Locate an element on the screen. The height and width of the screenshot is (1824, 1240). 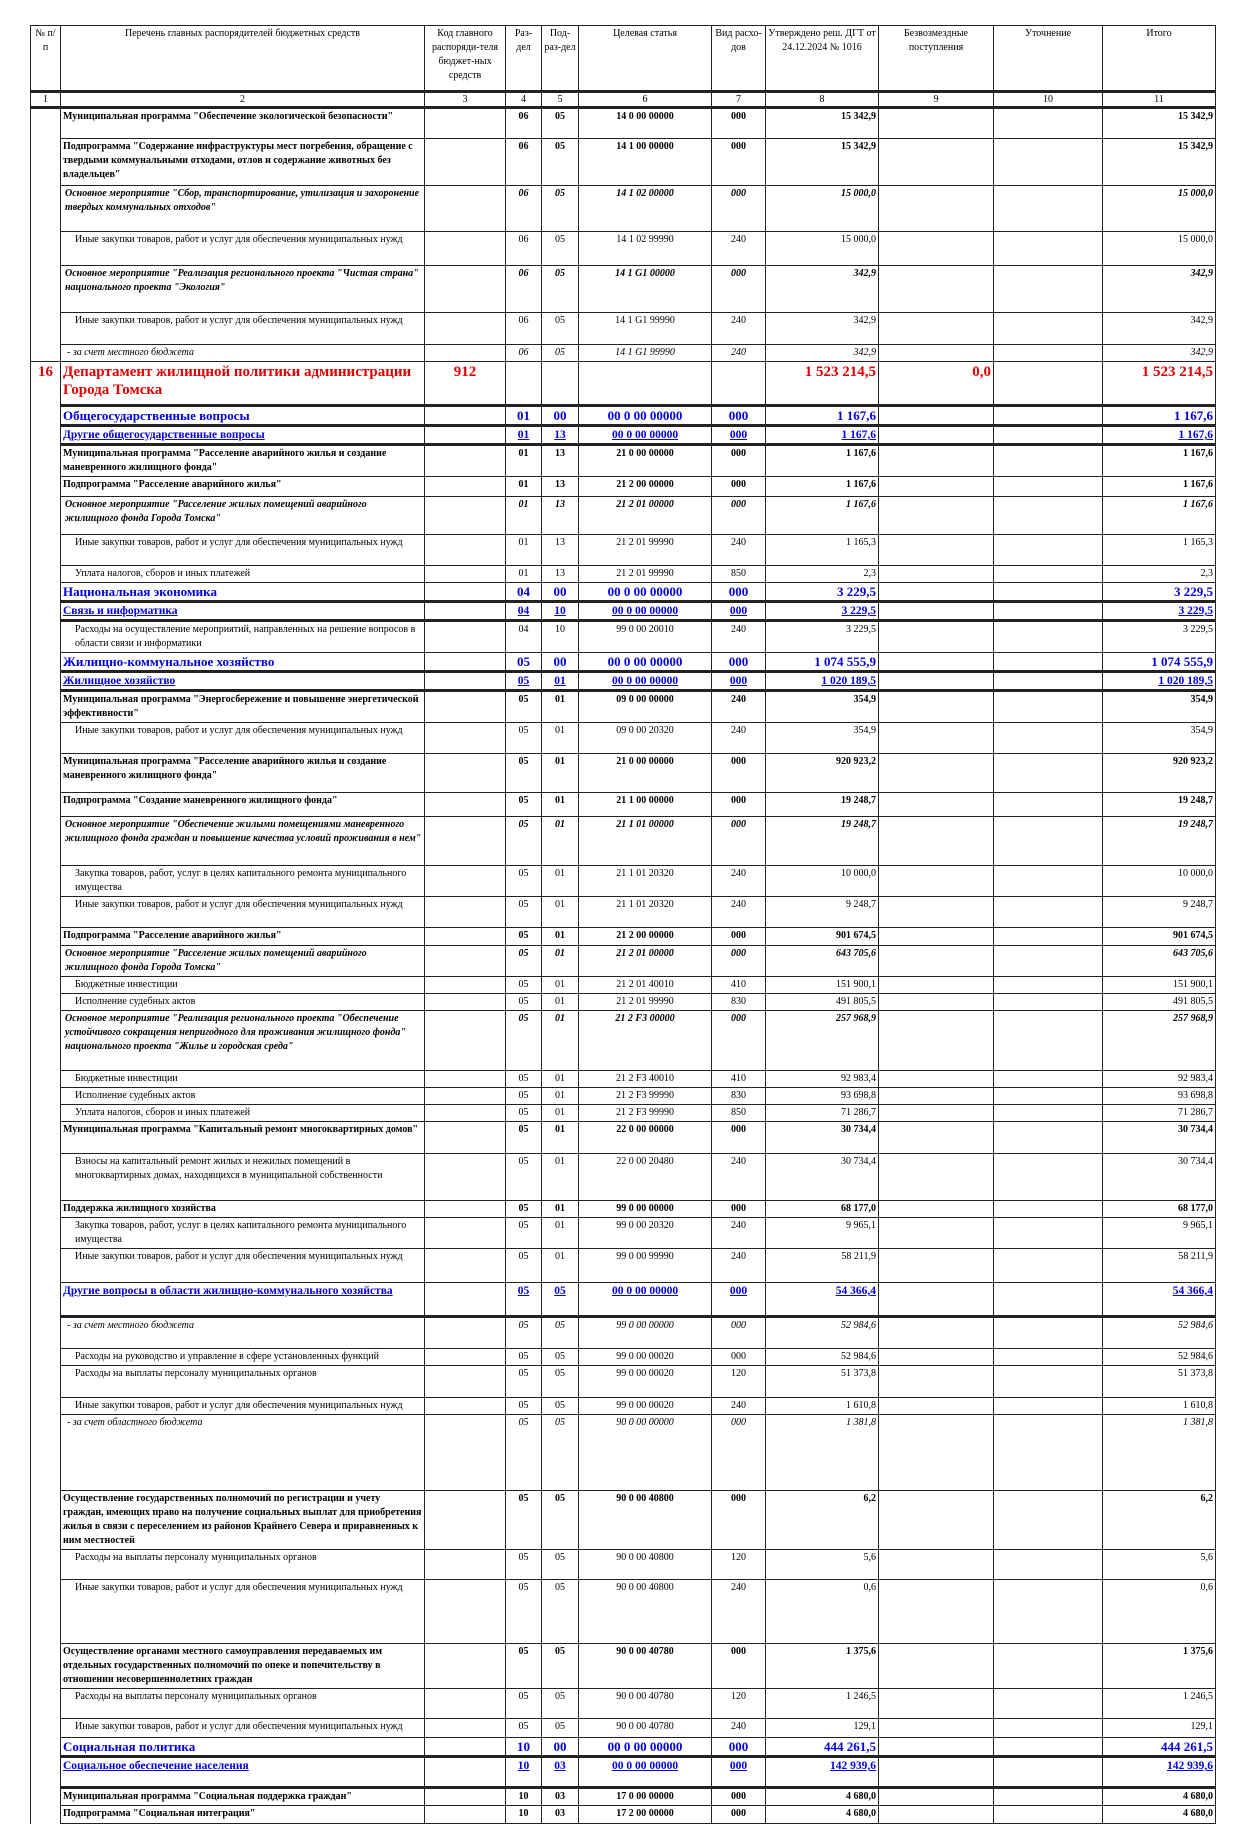
cell-target-article: 21 1 01 20320 is located at coordinates (645, 881).